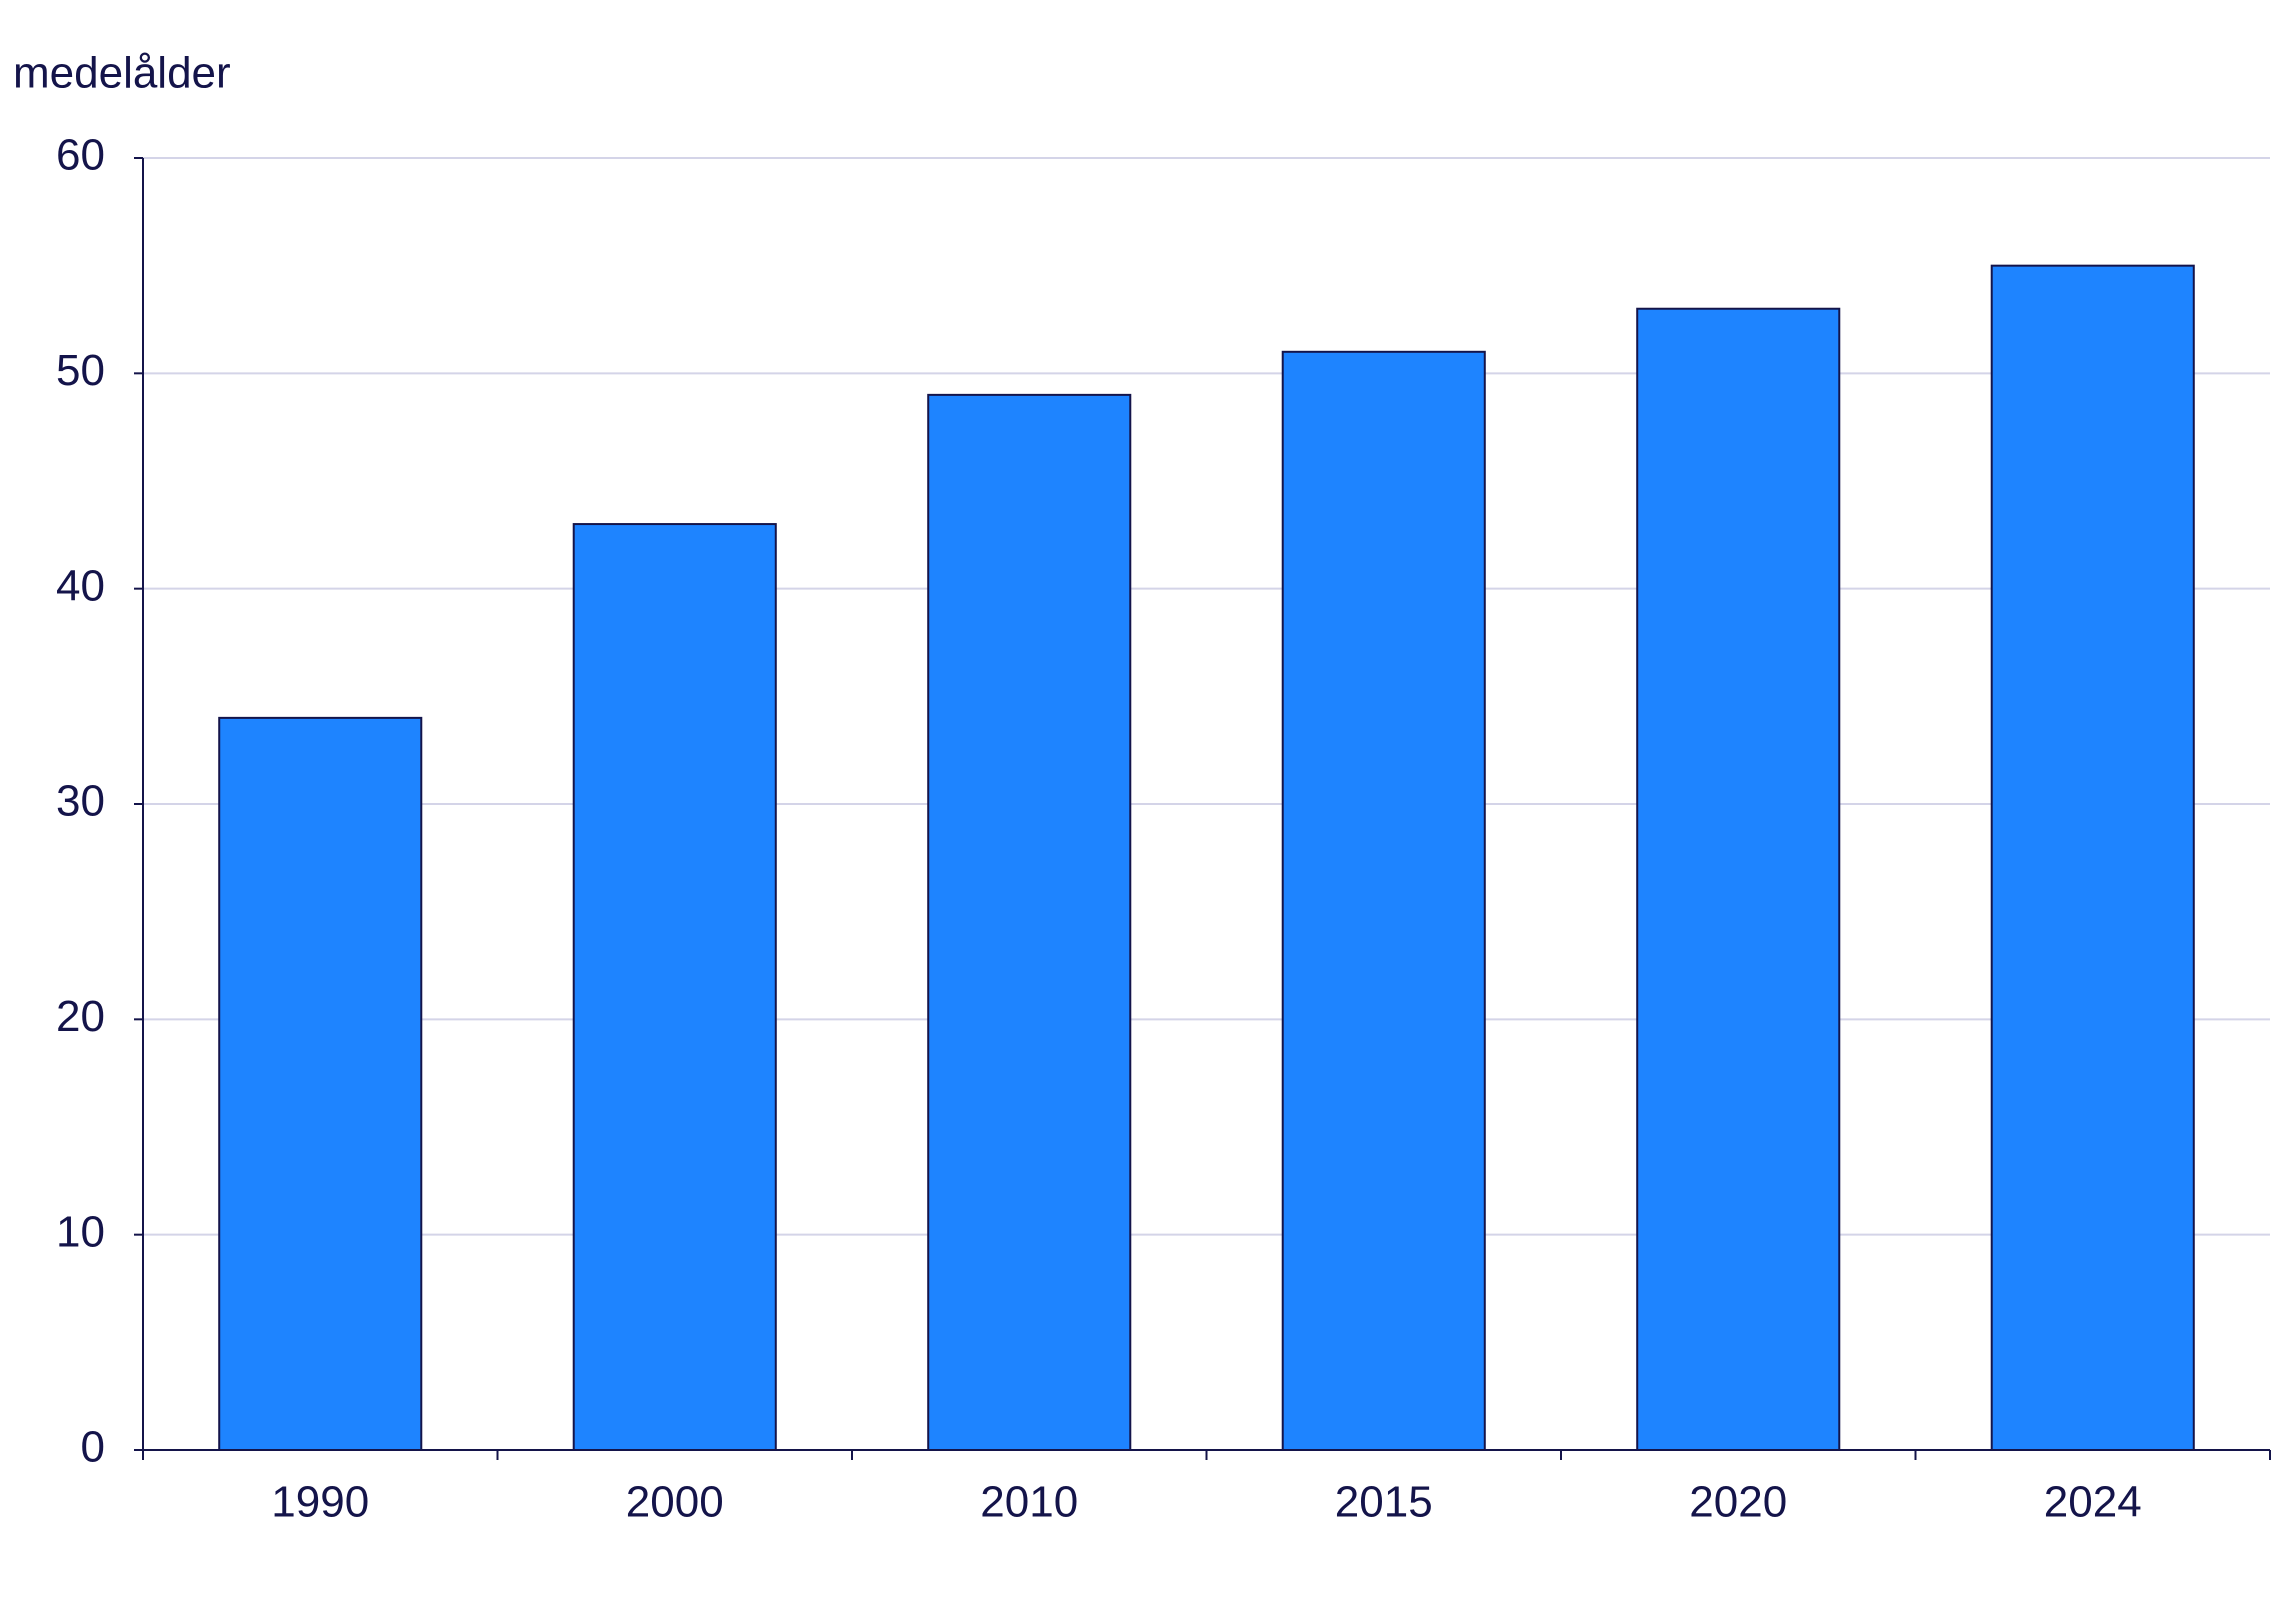 This screenshot has width=2292, height=1604. Describe the element at coordinates (1029, 1502) in the screenshot. I see `x-tick-label: 2010` at that location.